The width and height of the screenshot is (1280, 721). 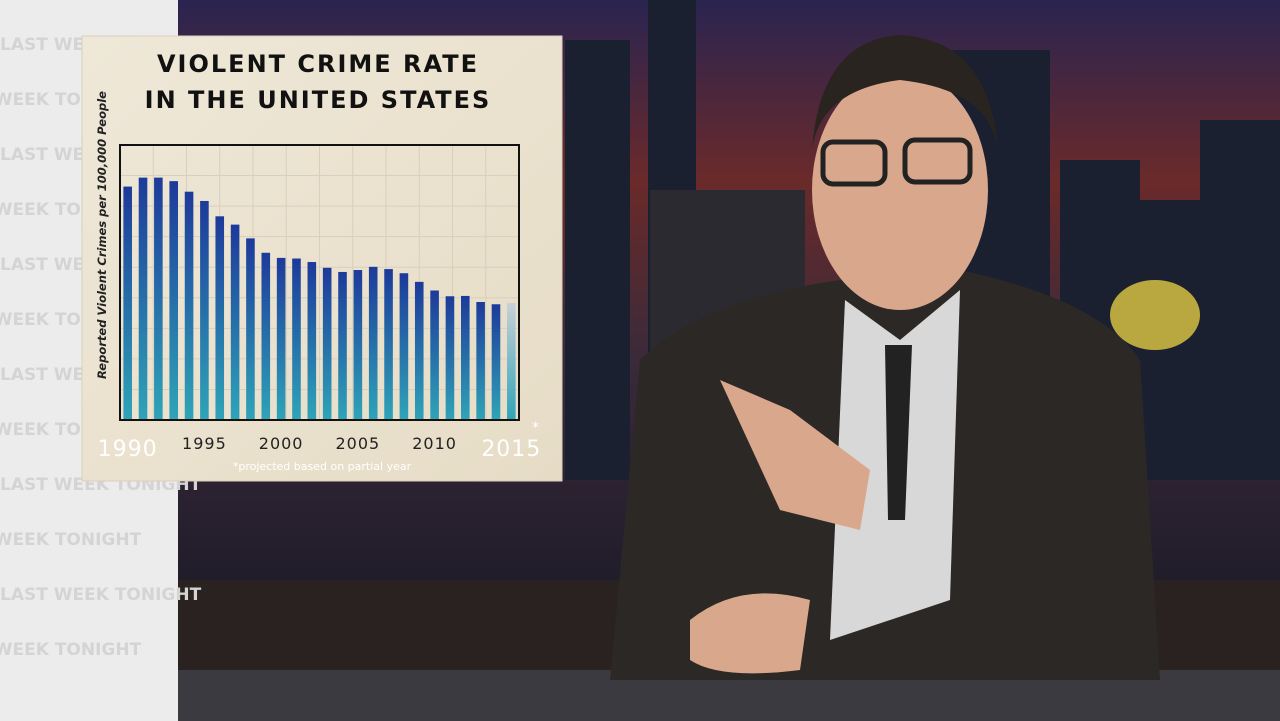 I want to click on x-tick-label: 1990, so click(x=128, y=449).